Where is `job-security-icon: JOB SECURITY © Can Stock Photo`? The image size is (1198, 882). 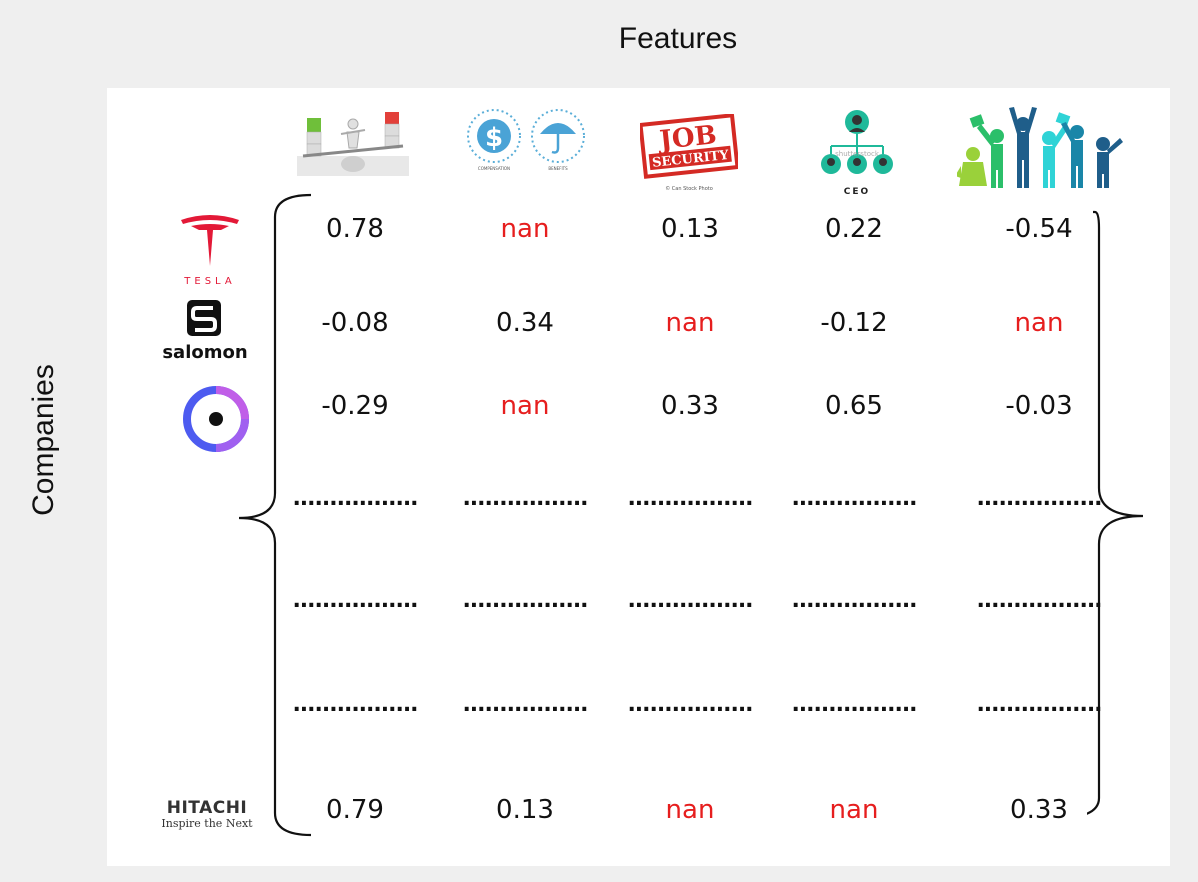
job-security-icon: JOB SECURITY © Can Stock Photo is located at coordinates (689, 153).